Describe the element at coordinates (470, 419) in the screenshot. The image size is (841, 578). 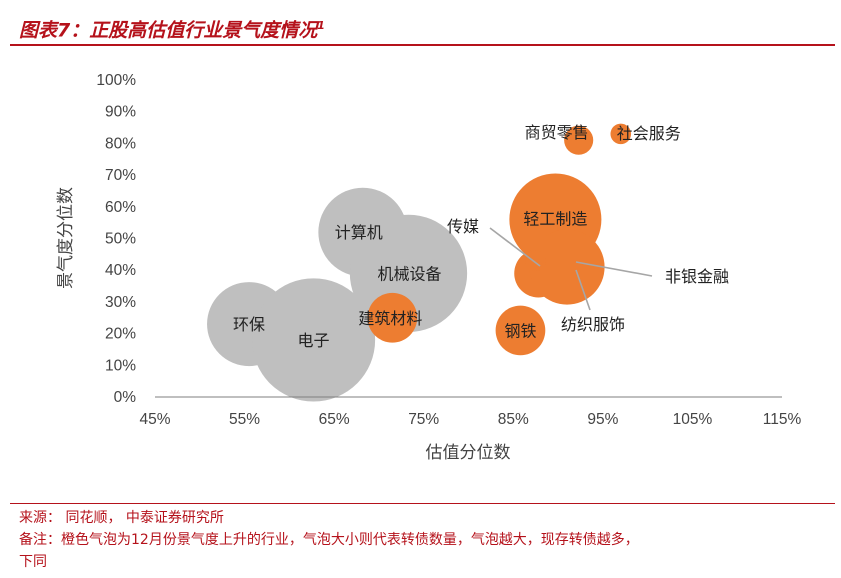
I see `x-tick-labels: 45% 55% 65% 75% 85% 95% 105% 115%` at that location.